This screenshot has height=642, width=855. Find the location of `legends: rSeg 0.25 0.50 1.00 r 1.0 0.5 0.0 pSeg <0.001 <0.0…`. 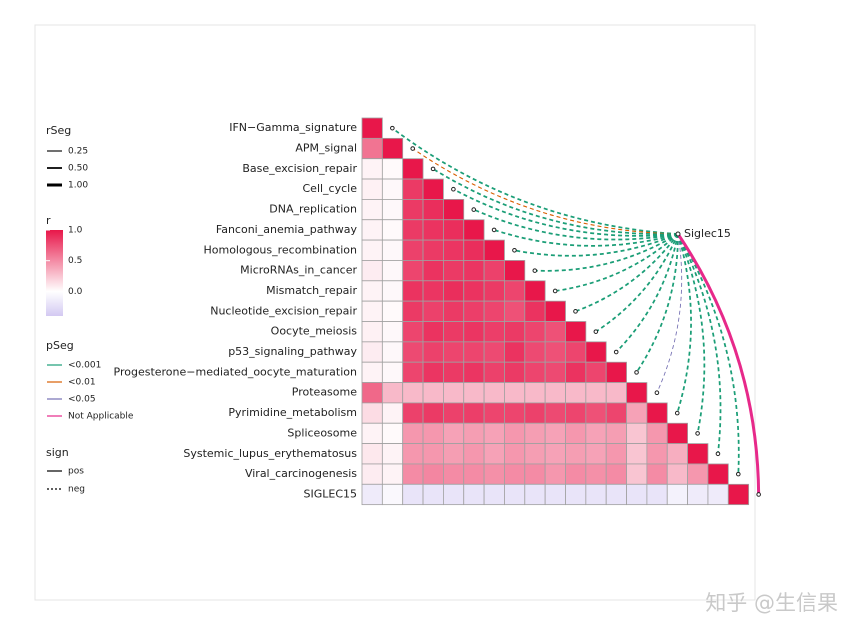

legends: rSeg 0.25 0.50 1.00 r 1.0 0.5 0.0 pSeg <0.001 <0.0… is located at coordinates (90, 309).